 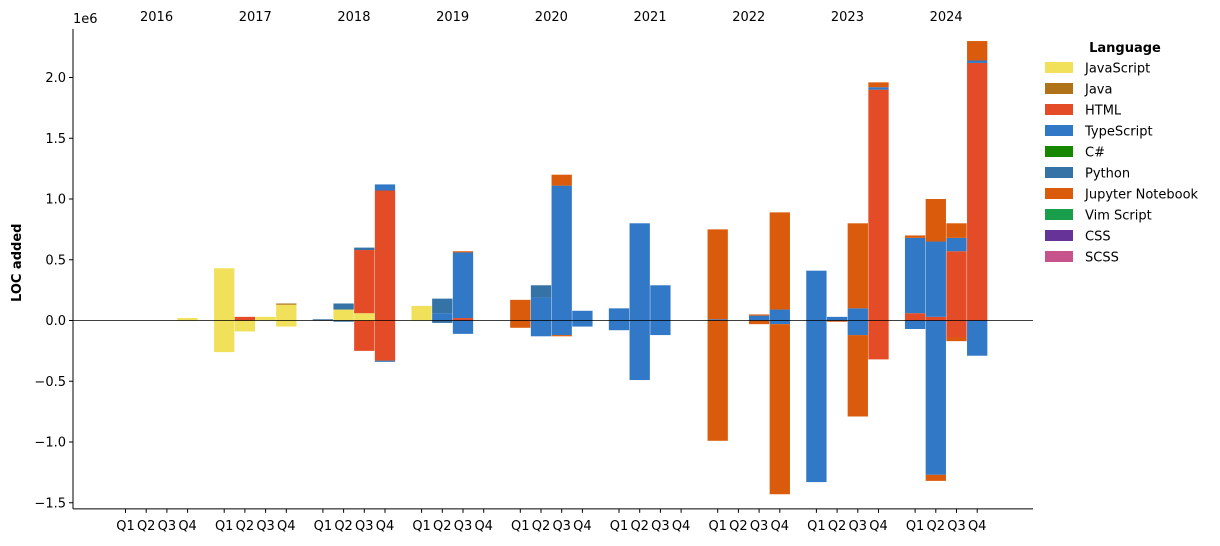 I want to click on bar-segment-2019-Q3-typescript-removed, so click(x=463, y=327).